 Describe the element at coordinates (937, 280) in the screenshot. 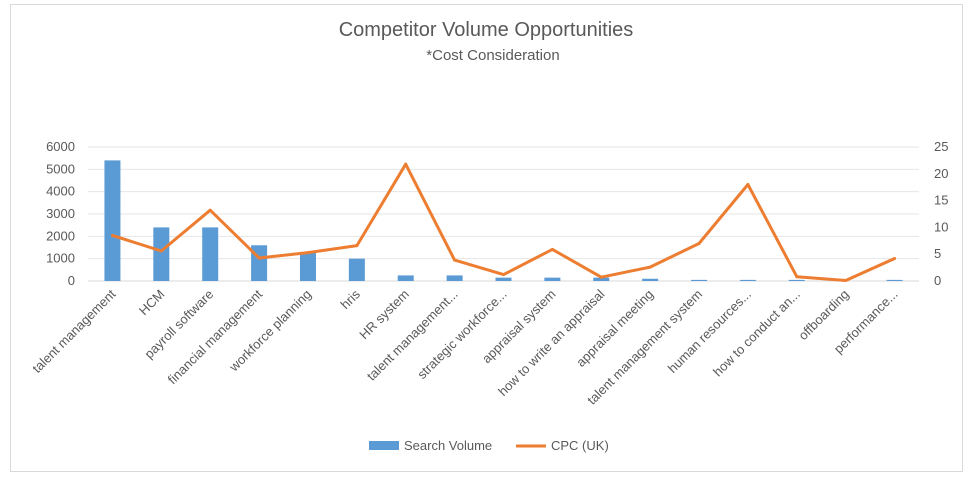

I see `y-right-tick-label: 0` at that location.